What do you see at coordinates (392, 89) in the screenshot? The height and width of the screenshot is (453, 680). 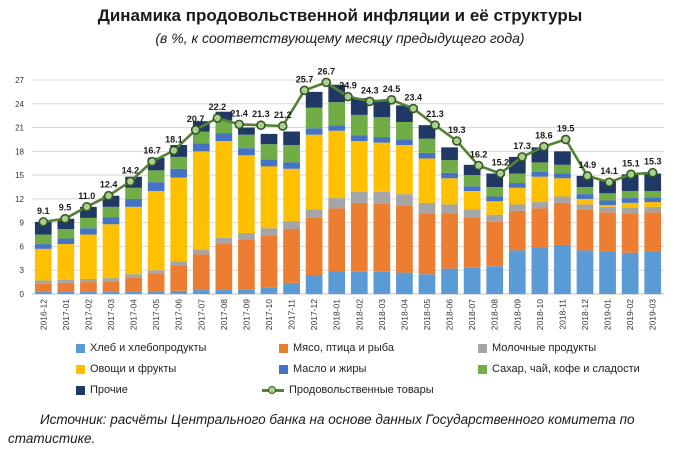 I see `data-label: 24.5` at bounding box center [392, 89].